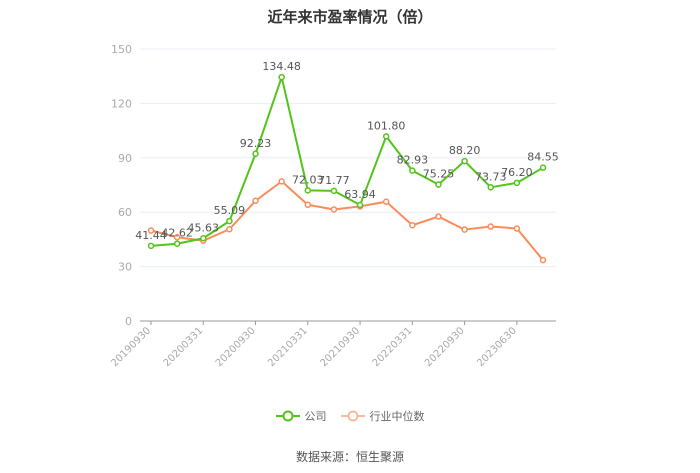 The width and height of the screenshot is (700, 473). Describe the element at coordinates (393, 347) in the screenshot. I see `x-tick-label: 20220331` at that location.